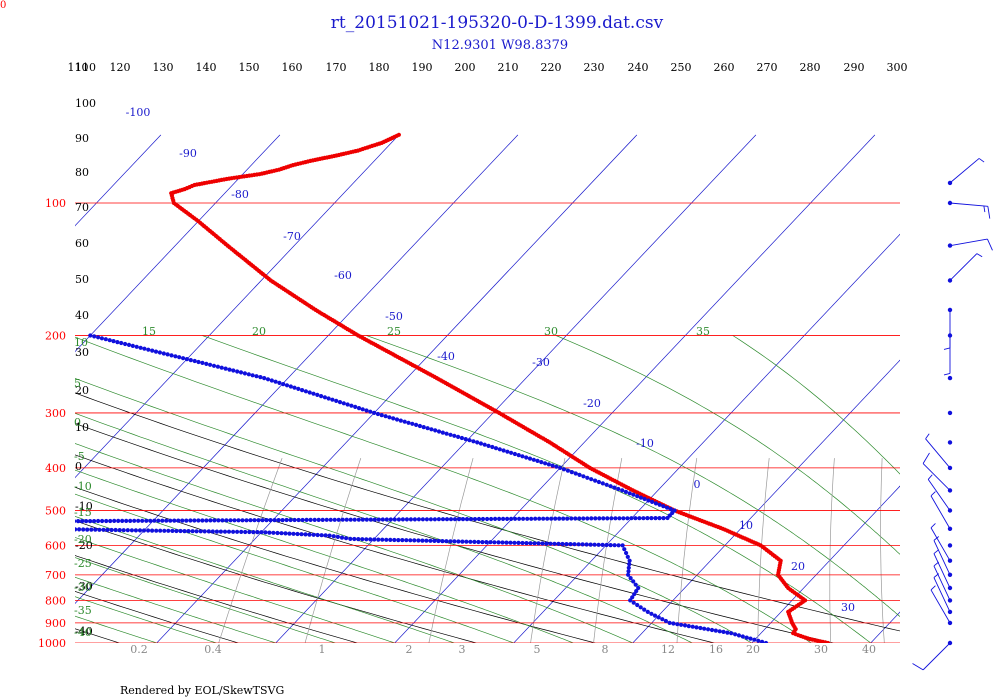 The height and width of the screenshot is (700, 1000). Describe the element at coordinates (84, 545) in the screenshot. I see `theta-label-left: -20` at that location.